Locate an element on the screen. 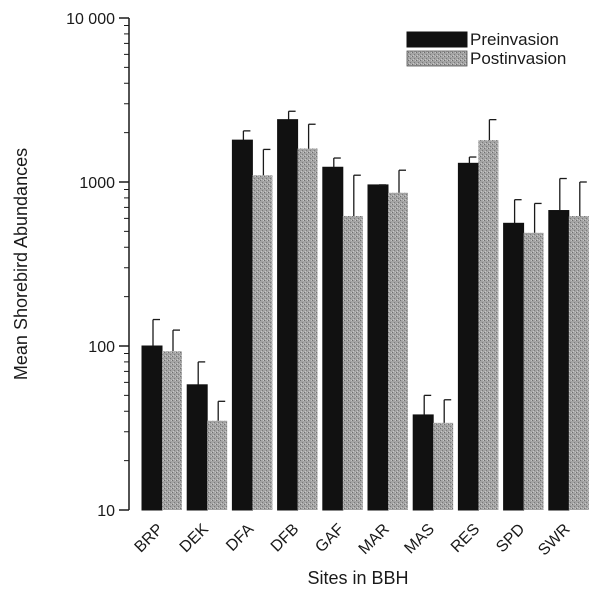 This screenshot has width=593, height=593. x-tick-label-dfa: DFA is located at coordinates (240, 538).